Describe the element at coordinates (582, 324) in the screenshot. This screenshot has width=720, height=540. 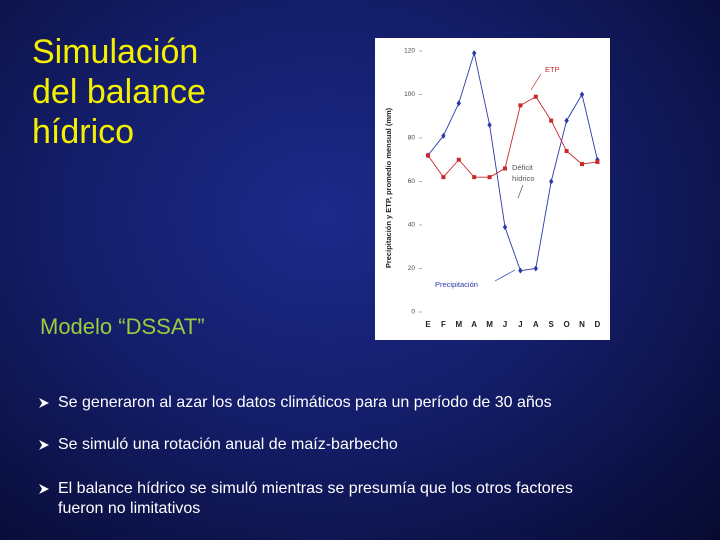
I see `x-tick-label: N` at that location.